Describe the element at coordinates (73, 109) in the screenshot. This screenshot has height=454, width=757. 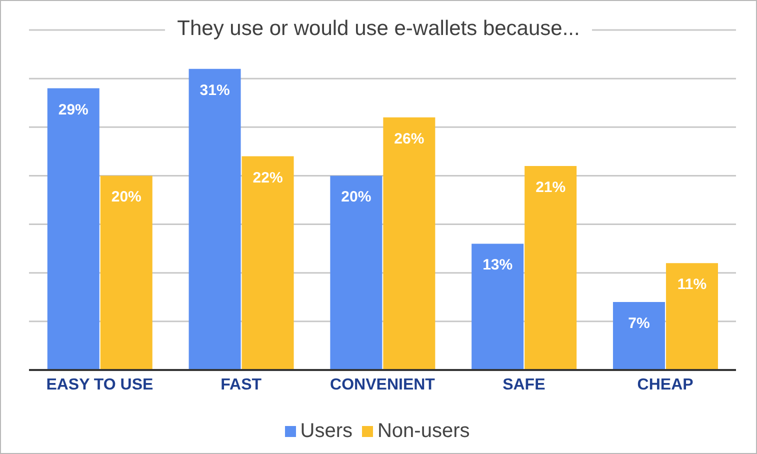
I see `data-label: 29%` at that location.